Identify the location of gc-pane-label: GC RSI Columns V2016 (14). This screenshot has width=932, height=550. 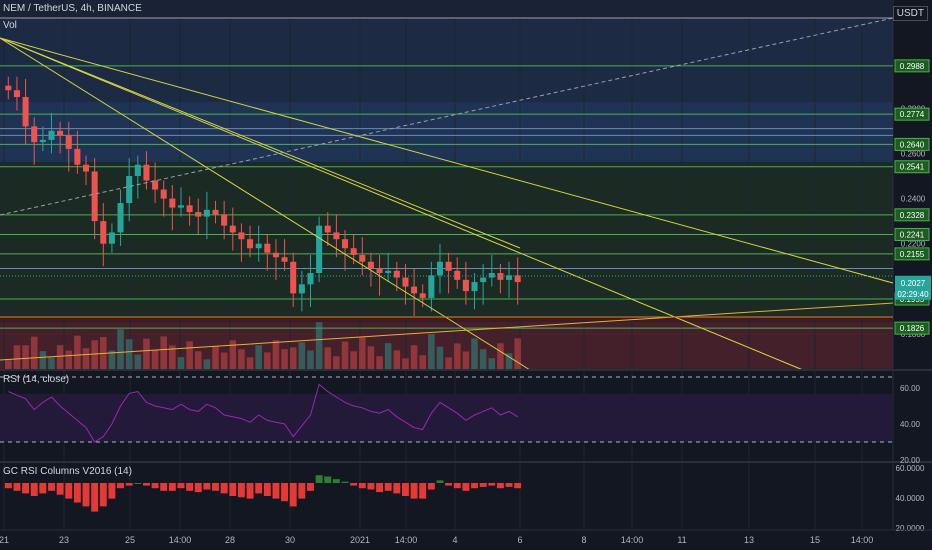
(67, 471).